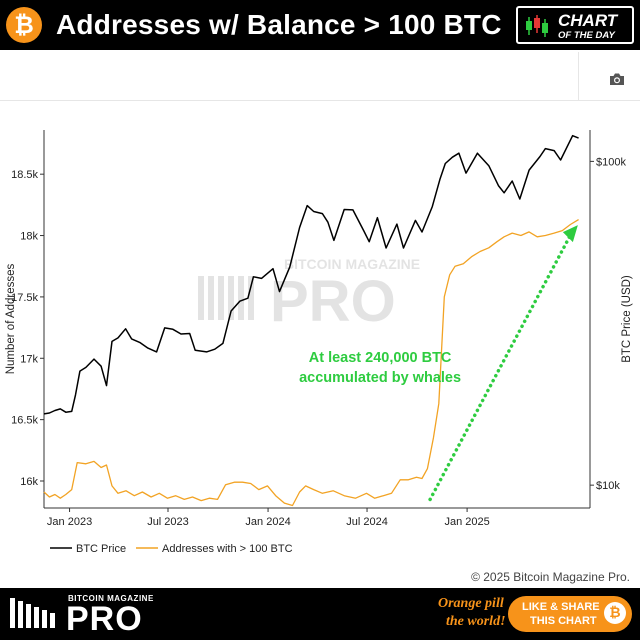 This screenshot has height=640, width=640. I want to click on annotation-text-line-1: At least 240,000 BTC, so click(380, 358).